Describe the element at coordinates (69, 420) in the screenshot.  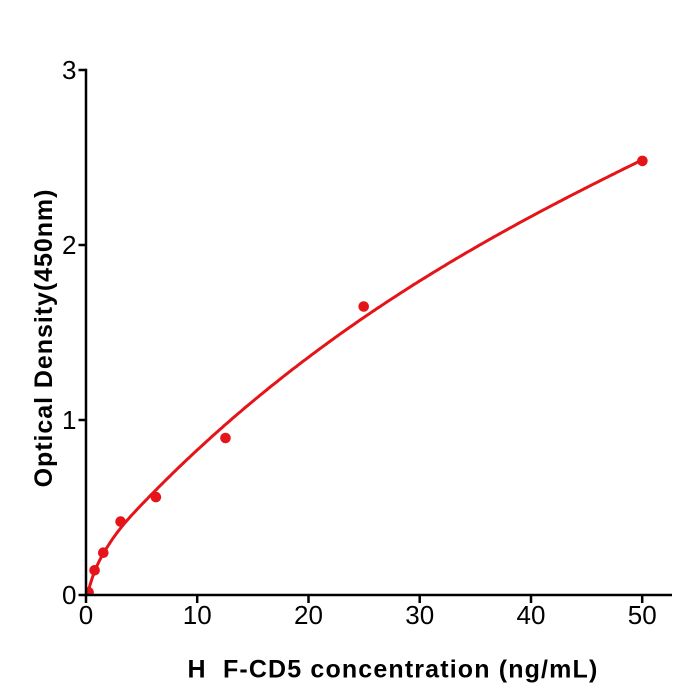
I see `svg-text: 1` at that location.